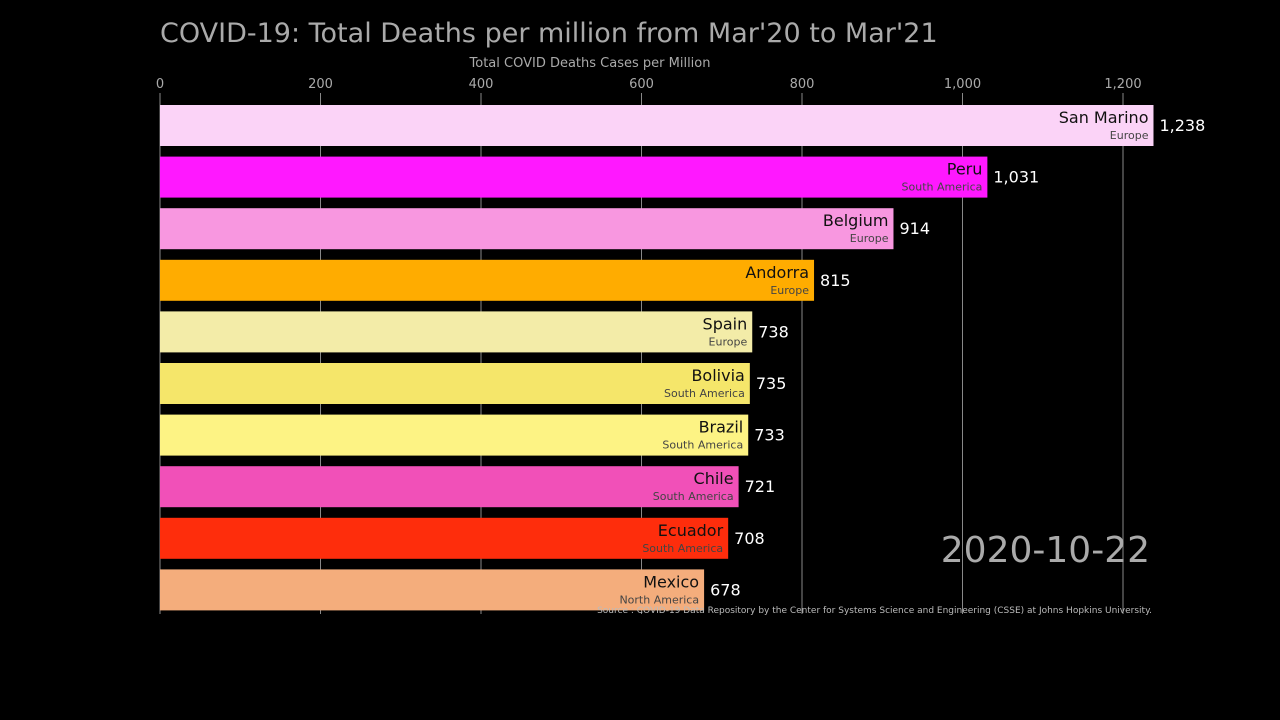 This screenshot has width=1280, height=720. Describe the element at coordinates (725, 589) in the screenshot. I see `value-label: 678` at that location.